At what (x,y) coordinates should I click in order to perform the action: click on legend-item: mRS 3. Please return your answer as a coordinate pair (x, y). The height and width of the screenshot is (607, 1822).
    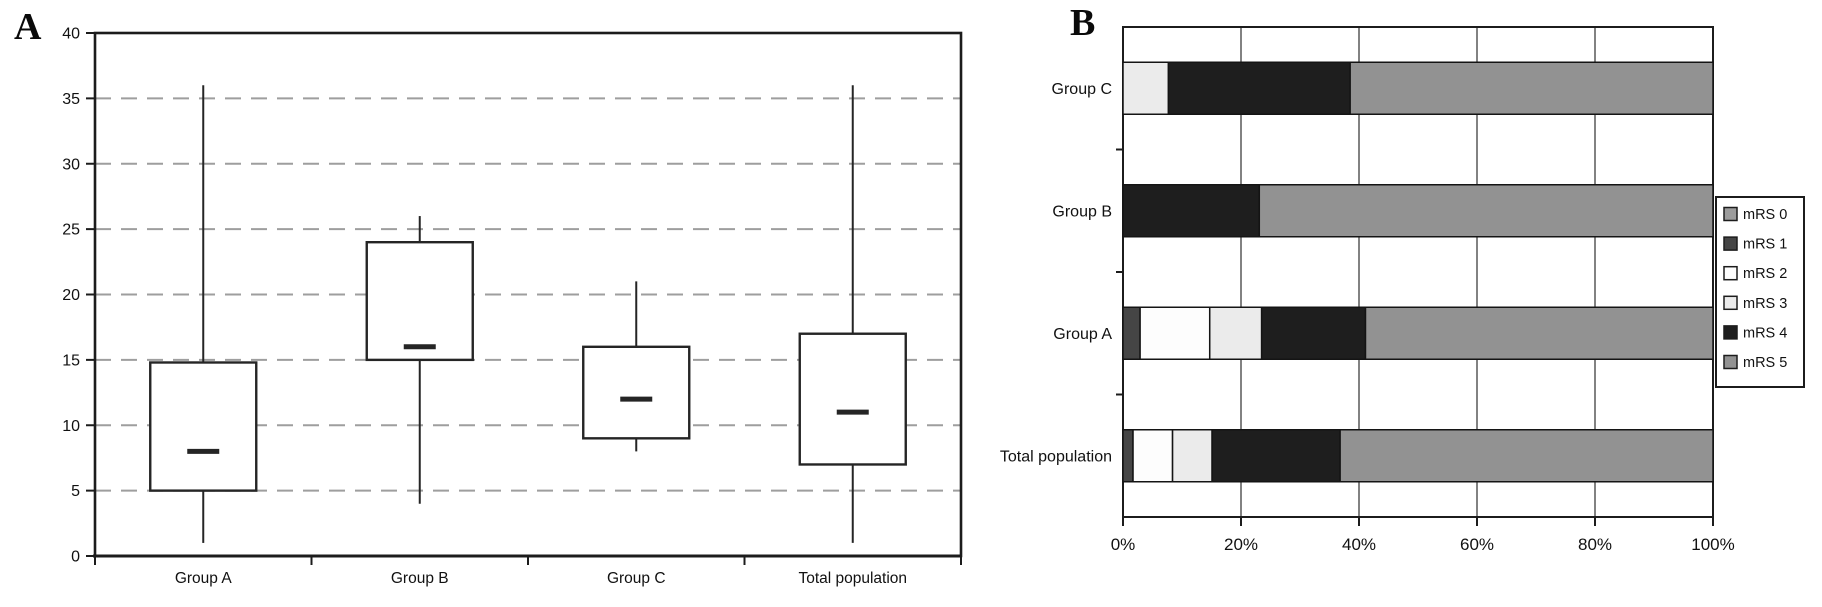
    Looking at the image, I should click on (1755, 303).